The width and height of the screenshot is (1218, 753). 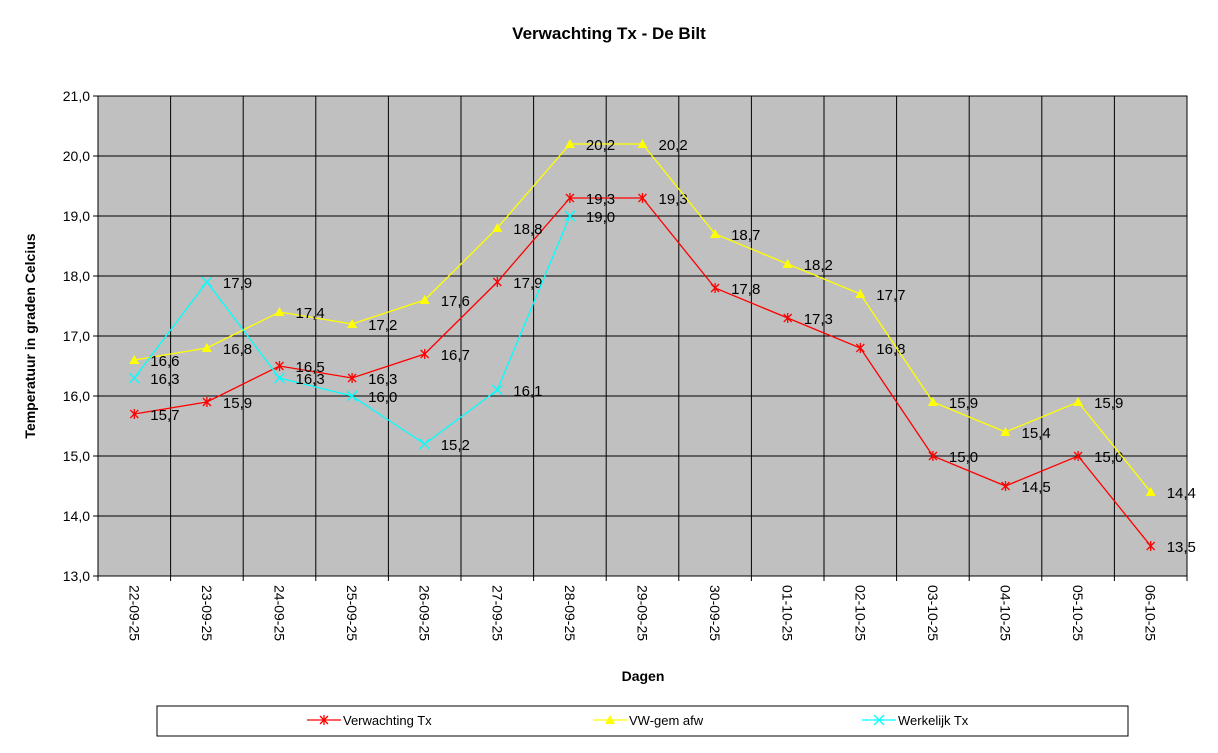 What do you see at coordinates (1078, 613) in the screenshot?
I see `x-tick-label: 05-10-25` at bounding box center [1078, 613].